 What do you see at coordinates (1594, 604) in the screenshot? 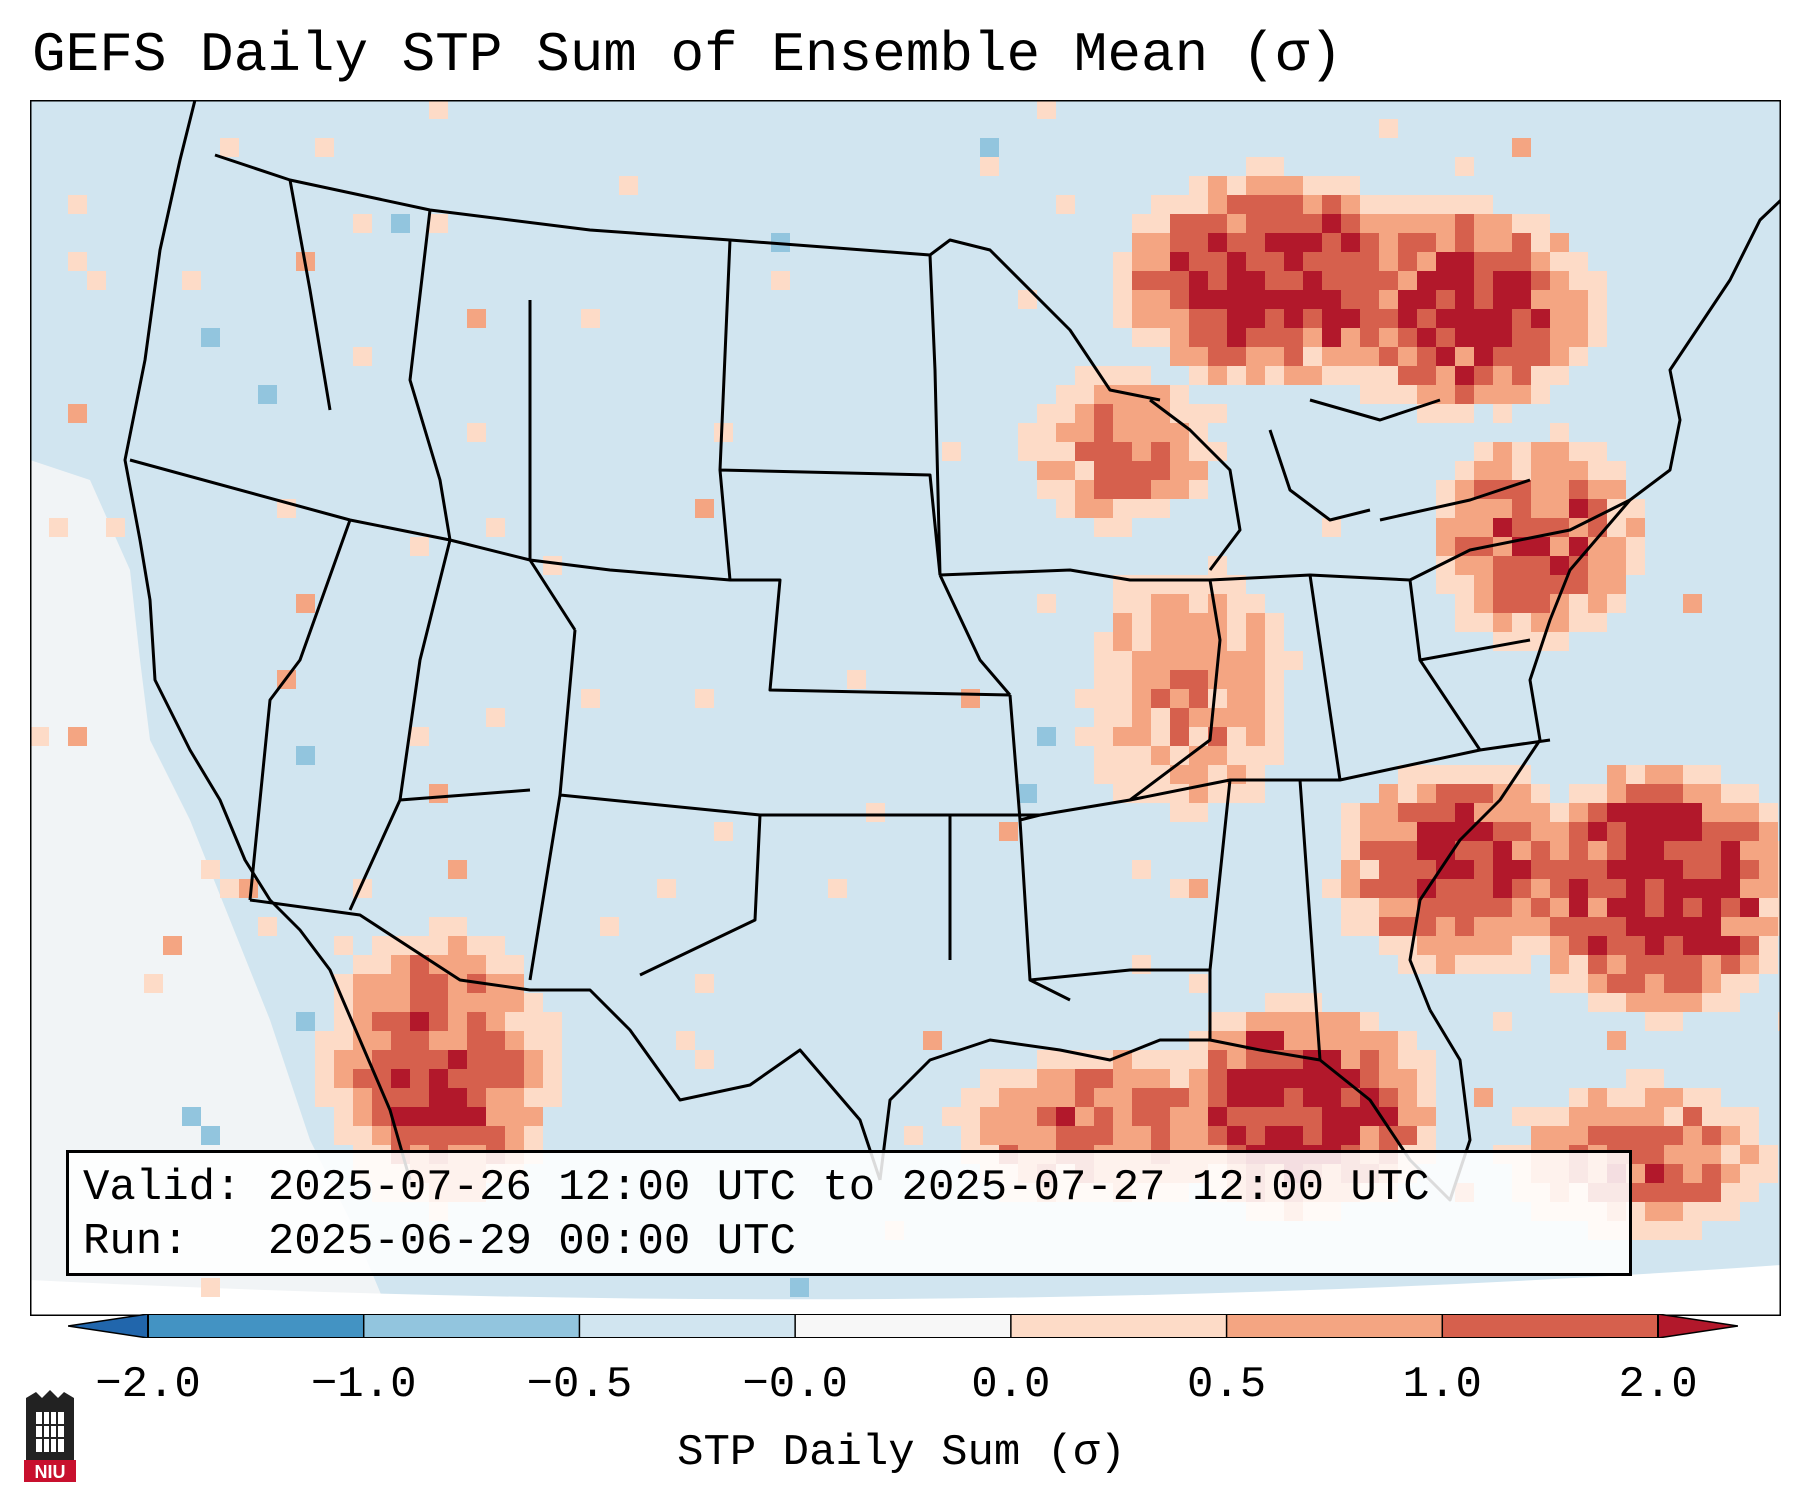
I see `atlantic-coast` at bounding box center [1594, 604].